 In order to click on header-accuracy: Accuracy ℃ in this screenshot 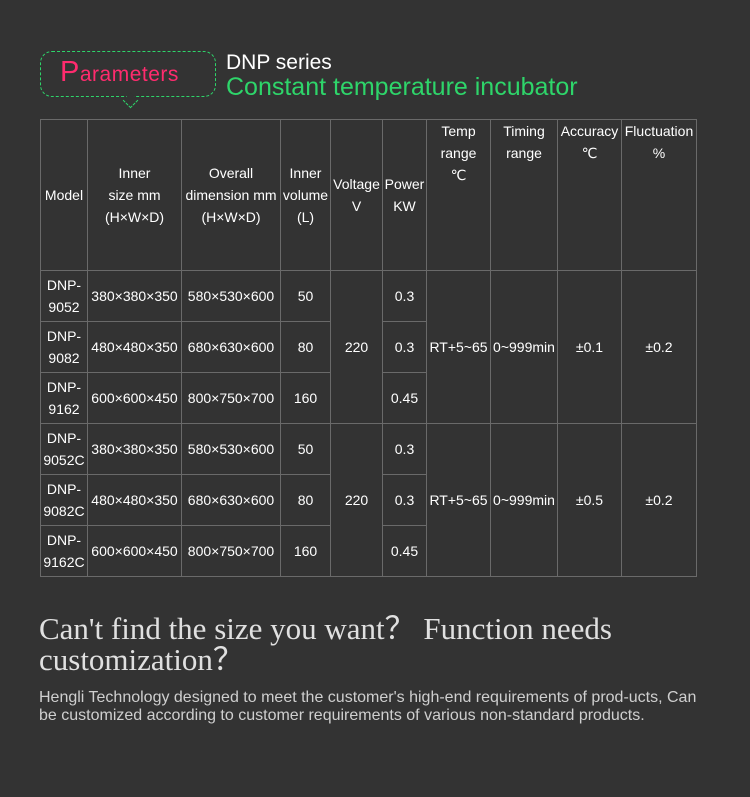, I will do `click(589, 195)`.